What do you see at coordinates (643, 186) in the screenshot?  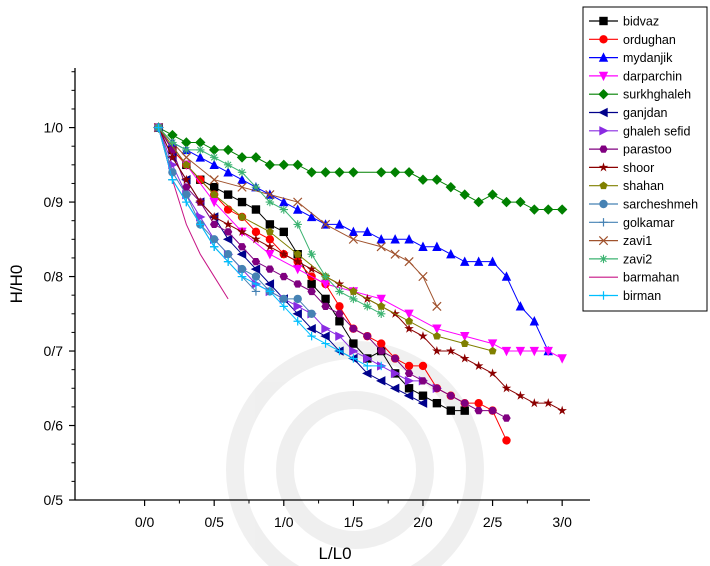 I see `legend-label: shahan` at bounding box center [643, 186].